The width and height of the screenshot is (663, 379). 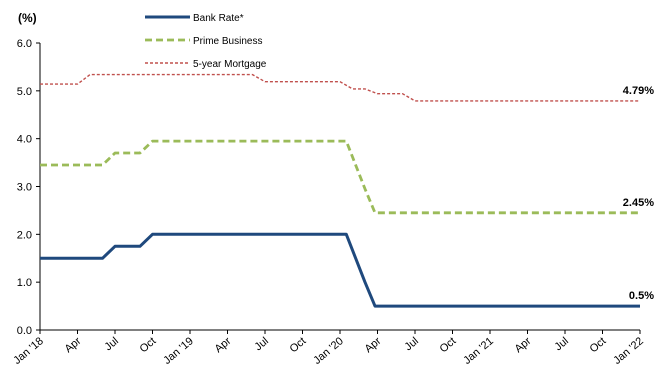 What do you see at coordinates (478, 351) in the screenshot?
I see `x-tick-label: Jan '21` at bounding box center [478, 351].